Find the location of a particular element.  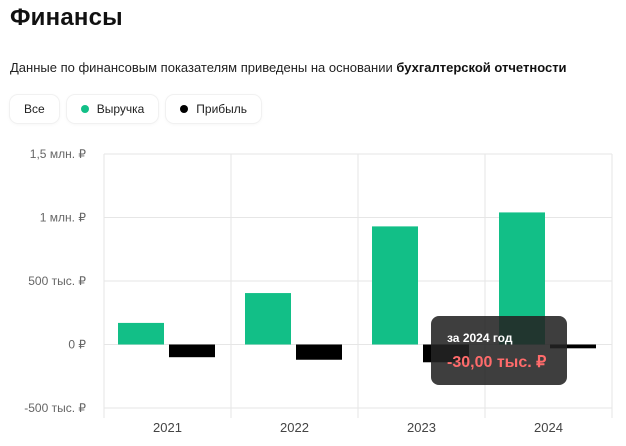

filter-profit-label: Прибыль is located at coordinates (222, 109).